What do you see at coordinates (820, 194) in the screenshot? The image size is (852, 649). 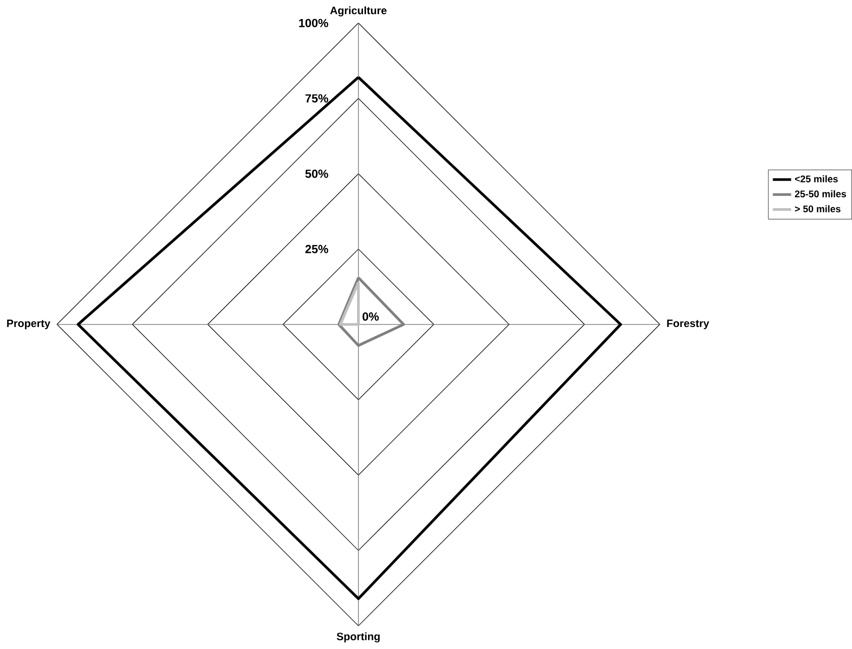 I see `legend-label: 25-50 miles` at bounding box center [820, 194].